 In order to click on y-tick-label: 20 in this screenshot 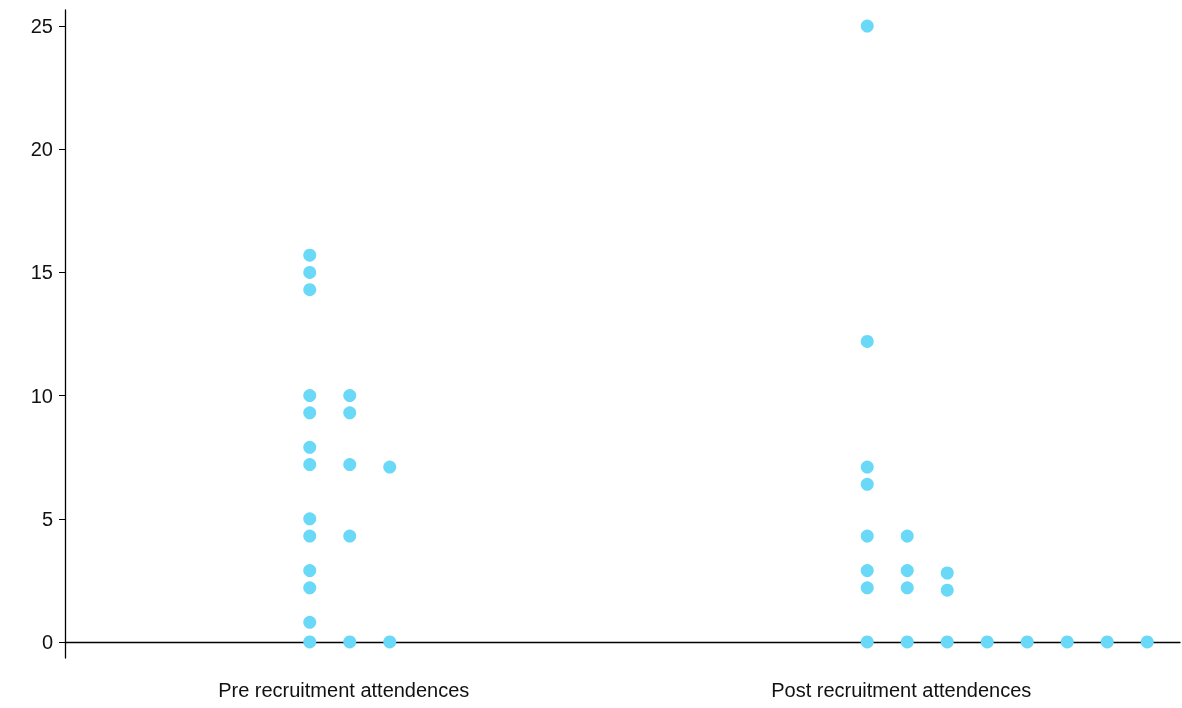, I will do `click(41, 149)`.